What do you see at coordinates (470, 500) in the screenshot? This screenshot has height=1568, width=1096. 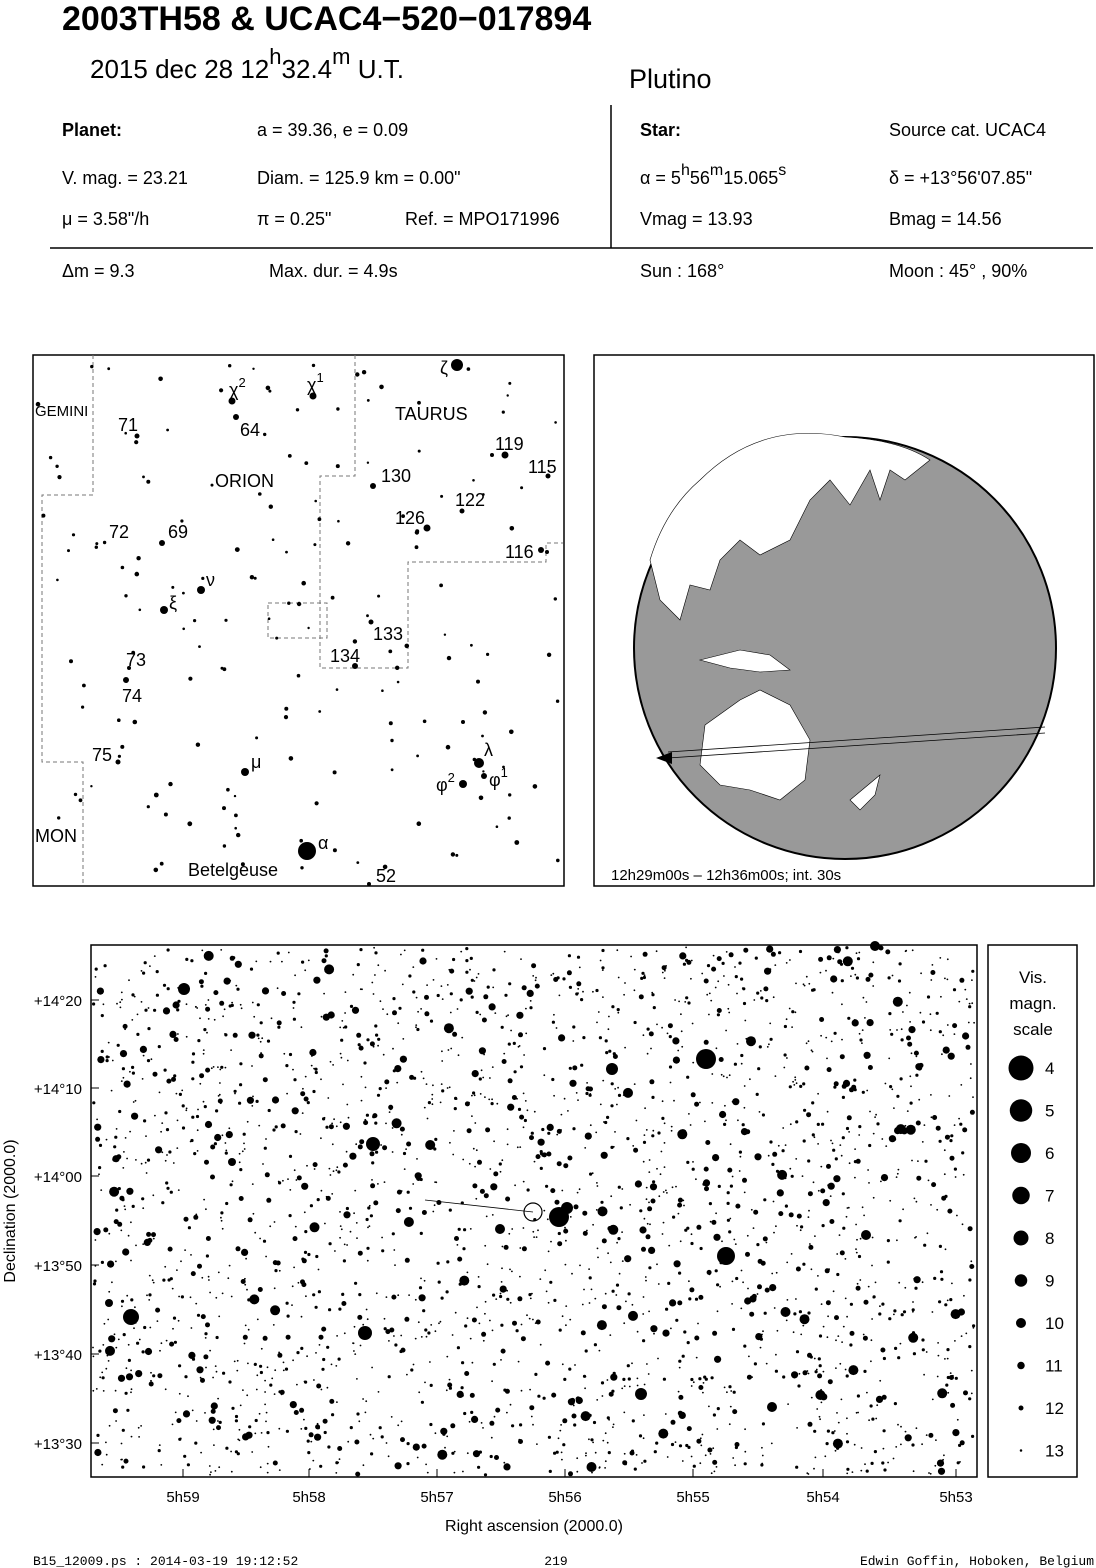 I see `finder-label: 122` at bounding box center [470, 500].